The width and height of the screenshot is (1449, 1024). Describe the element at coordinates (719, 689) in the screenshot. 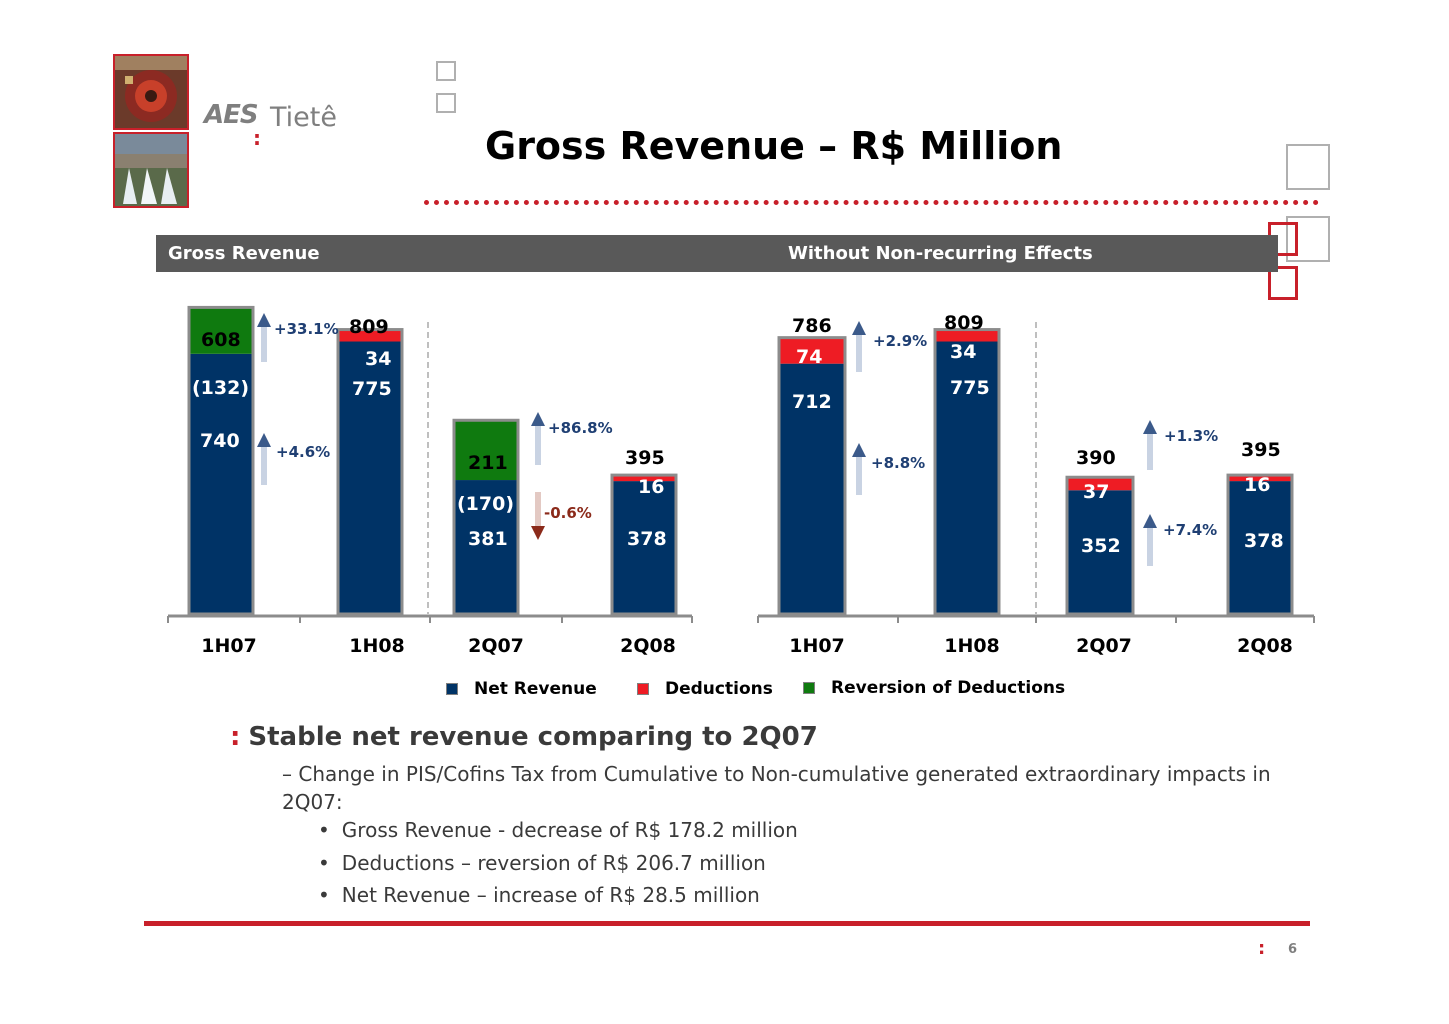

I see `legend-label-deductions: Deductions` at that location.